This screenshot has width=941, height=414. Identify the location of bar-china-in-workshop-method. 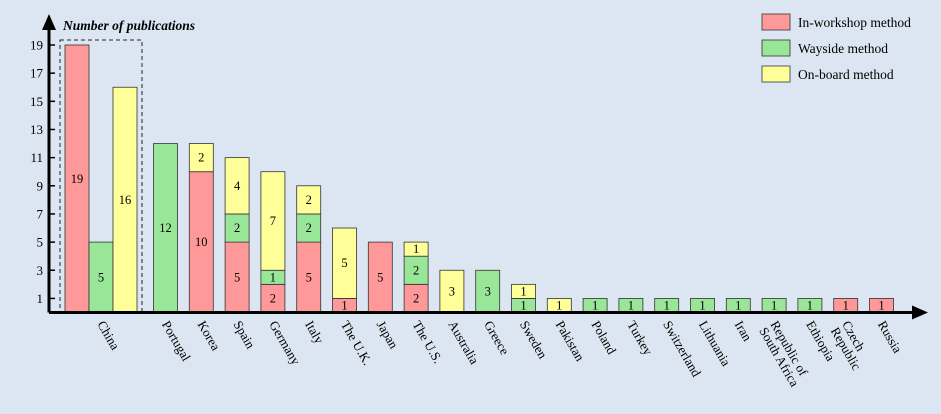
(77, 178).